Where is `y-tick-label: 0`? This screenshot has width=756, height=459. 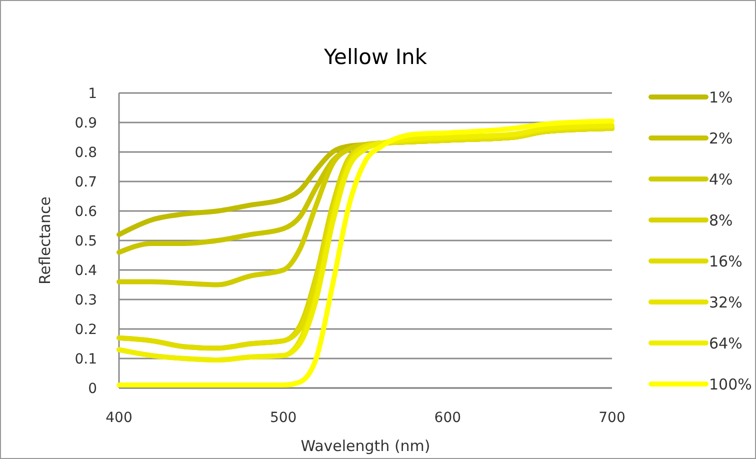
y-tick-label: 0 is located at coordinates (92, 388).